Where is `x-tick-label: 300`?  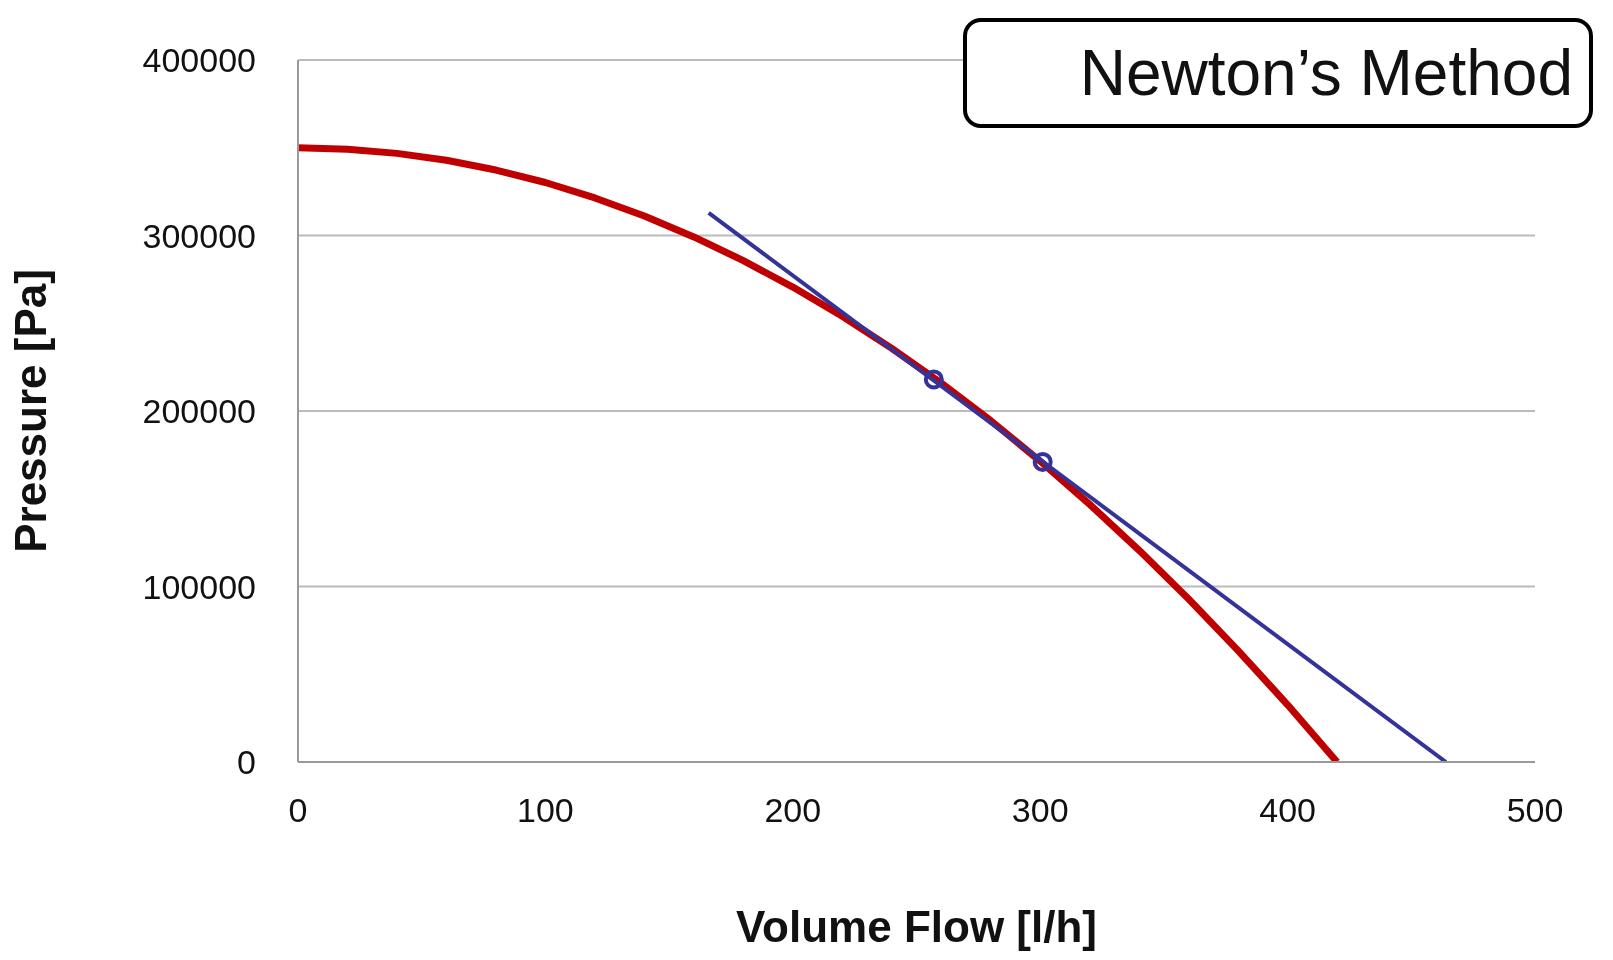 x-tick-label: 300 is located at coordinates (1040, 810).